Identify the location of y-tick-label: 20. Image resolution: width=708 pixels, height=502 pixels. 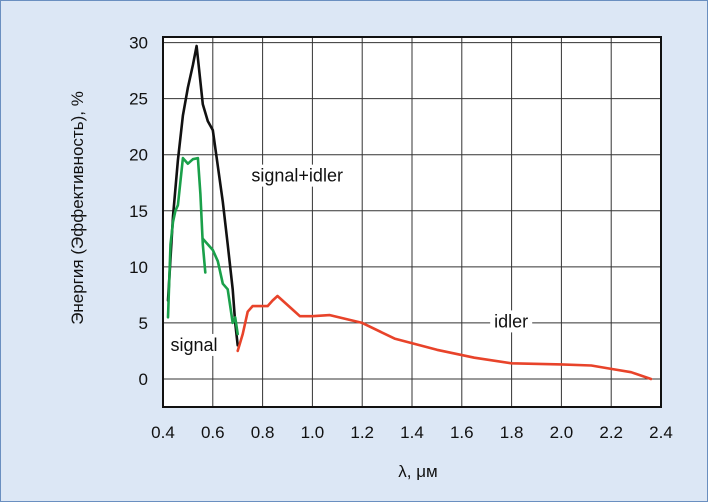
(138, 155).